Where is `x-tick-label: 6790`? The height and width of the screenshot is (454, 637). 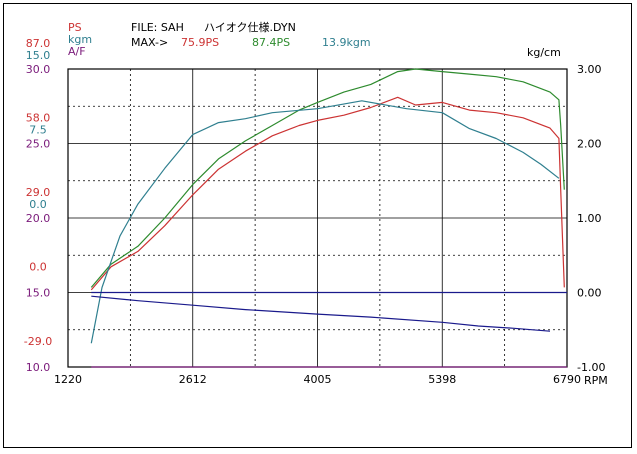 x-tick-label: 6790 is located at coordinates (567, 379).